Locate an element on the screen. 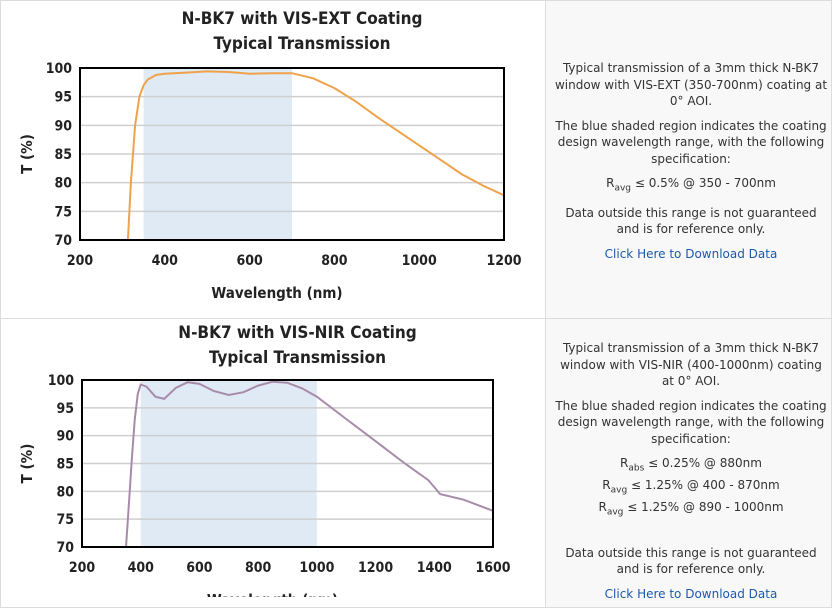 This screenshot has width=832, height=608. chart-title: N-BK7 with VIS-NIR Coating is located at coordinates (297, 333).